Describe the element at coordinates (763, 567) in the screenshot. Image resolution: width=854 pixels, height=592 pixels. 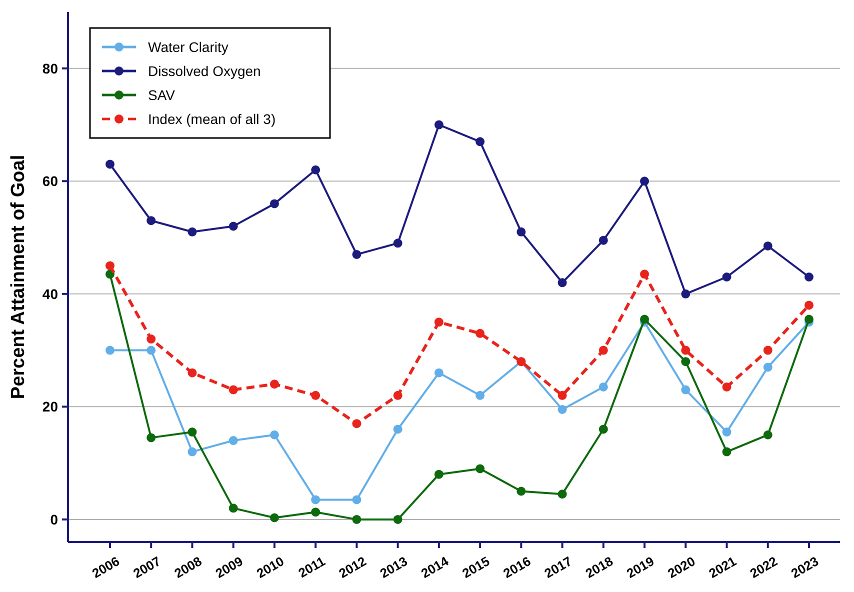
I see `x-tick-label: 2022` at that location.